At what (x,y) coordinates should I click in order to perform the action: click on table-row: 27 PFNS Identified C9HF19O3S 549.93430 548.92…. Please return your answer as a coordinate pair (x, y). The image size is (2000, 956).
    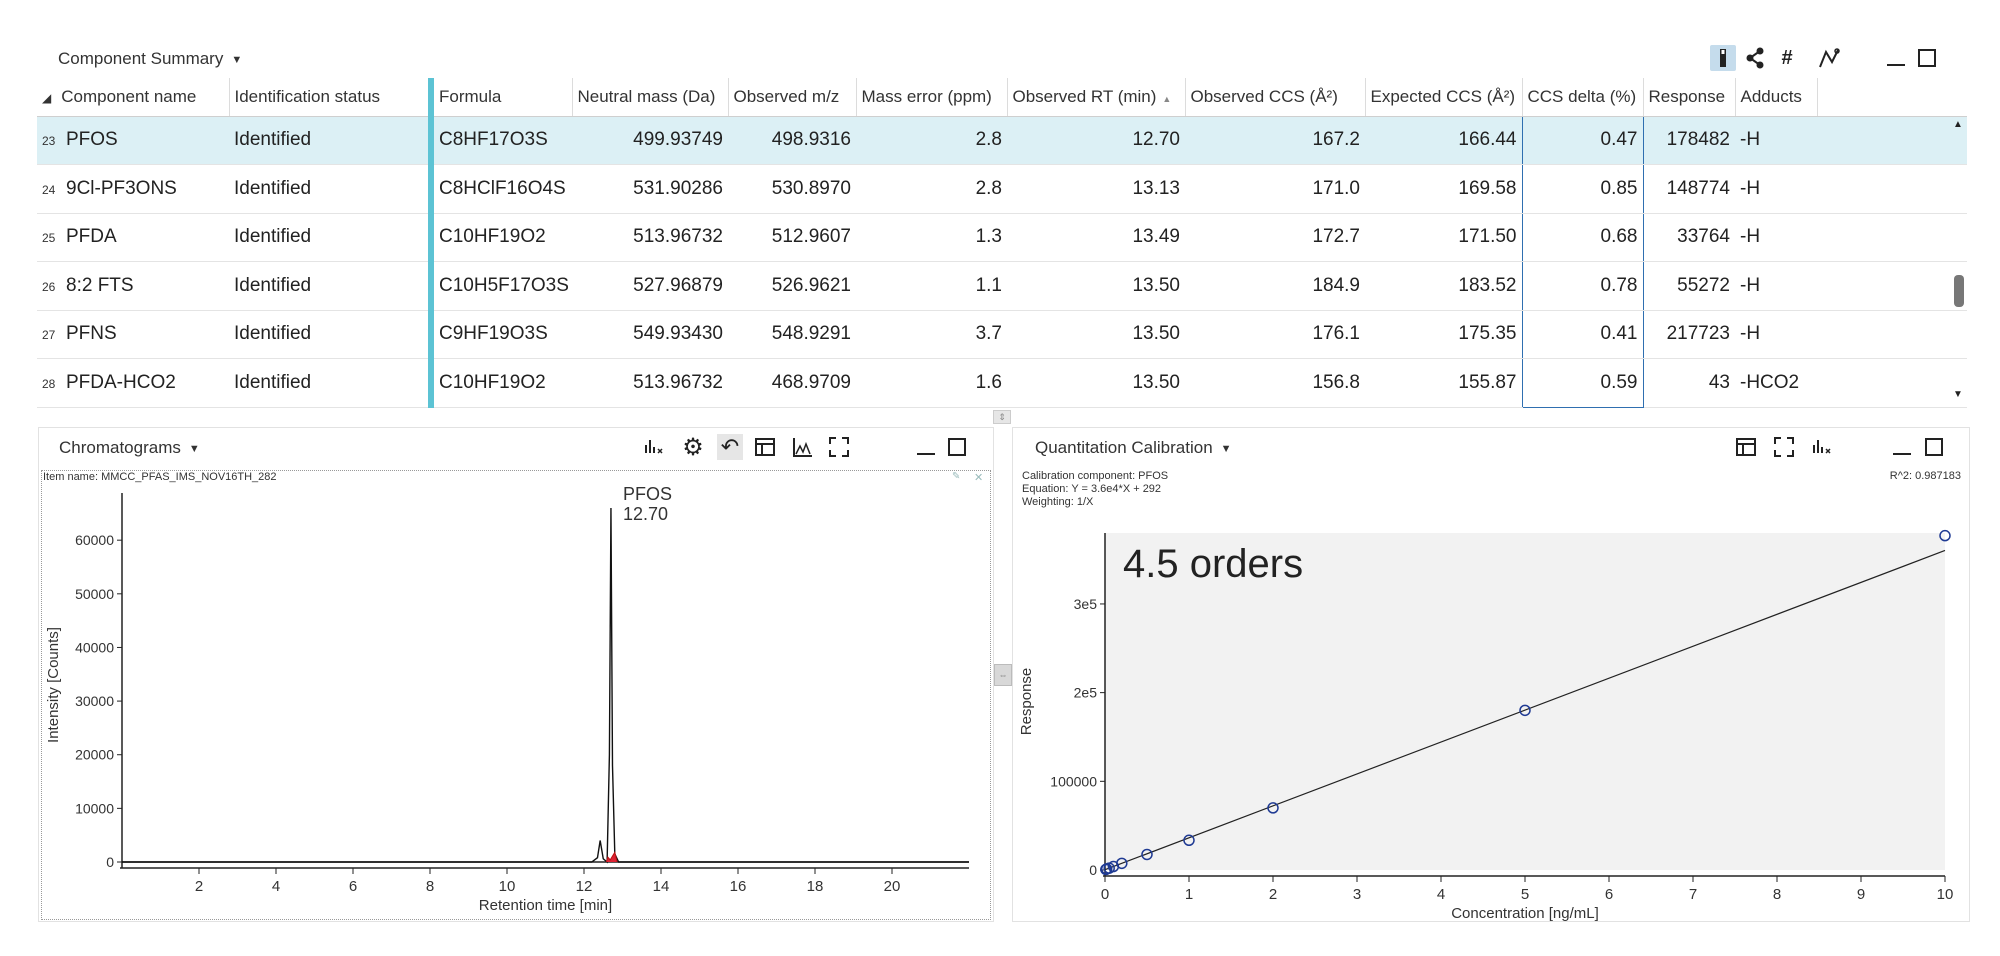
    Looking at the image, I should click on (1002, 334).